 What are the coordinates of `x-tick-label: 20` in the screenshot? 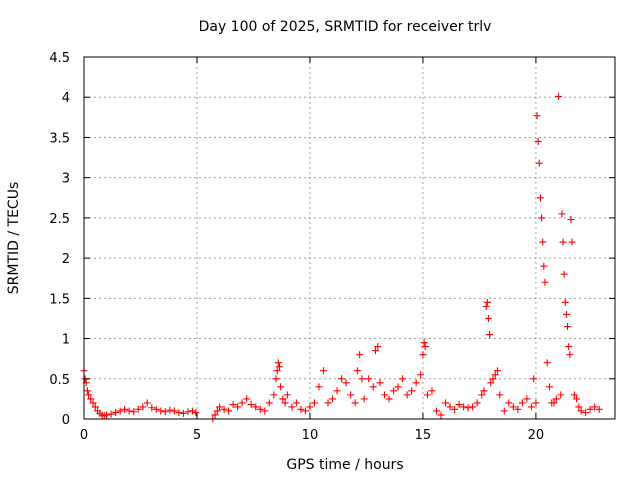 It's located at (536, 435).